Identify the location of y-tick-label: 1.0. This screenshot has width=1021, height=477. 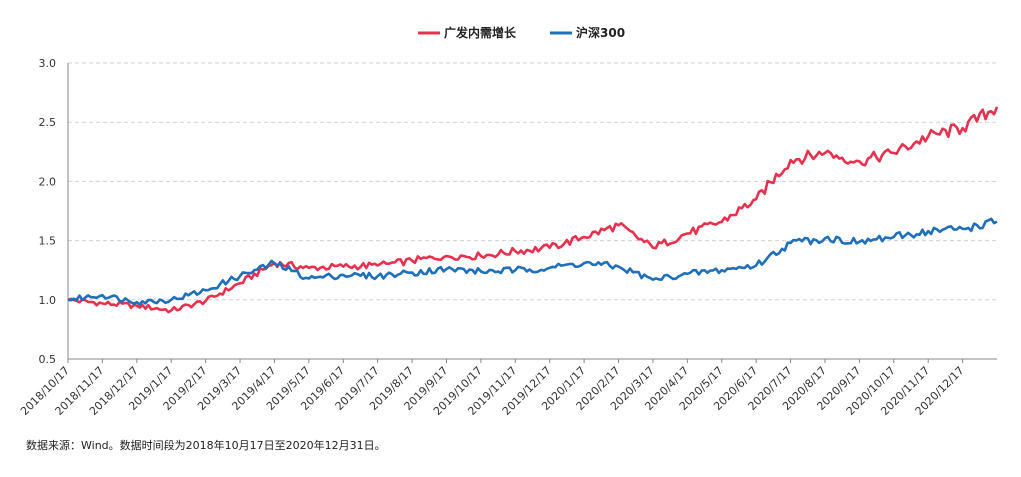
(48, 300).